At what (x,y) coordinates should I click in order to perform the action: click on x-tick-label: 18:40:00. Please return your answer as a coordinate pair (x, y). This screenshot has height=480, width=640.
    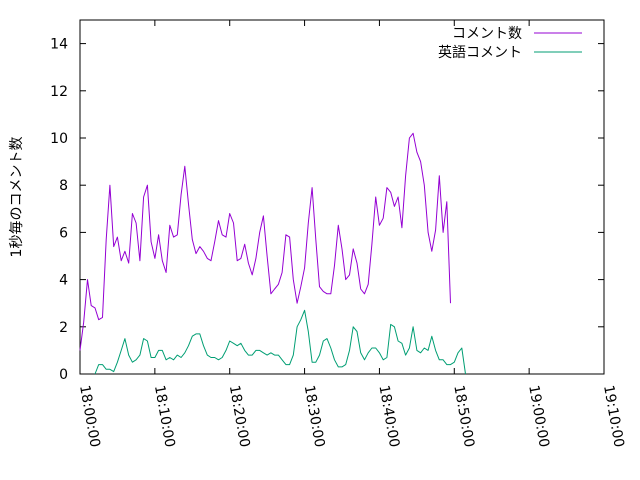
    Looking at the image, I should click on (388, 416).